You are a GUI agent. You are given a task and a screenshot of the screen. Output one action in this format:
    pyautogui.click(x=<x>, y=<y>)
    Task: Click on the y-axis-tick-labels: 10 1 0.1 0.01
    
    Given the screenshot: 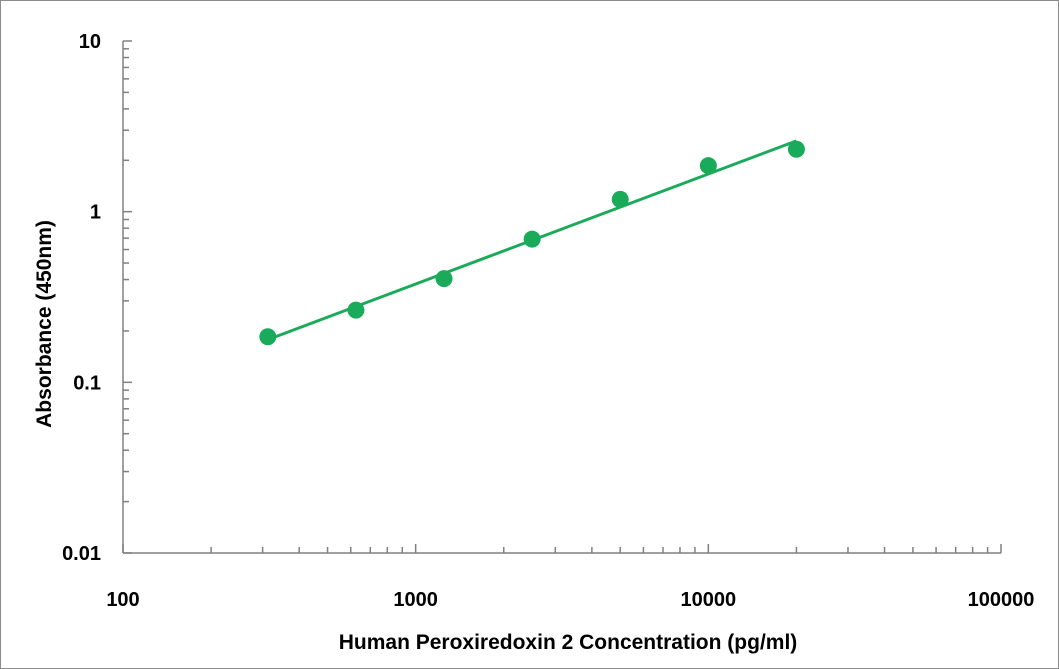 What is the action you would take?
    pyautogui.click(x=81, y=298)
    